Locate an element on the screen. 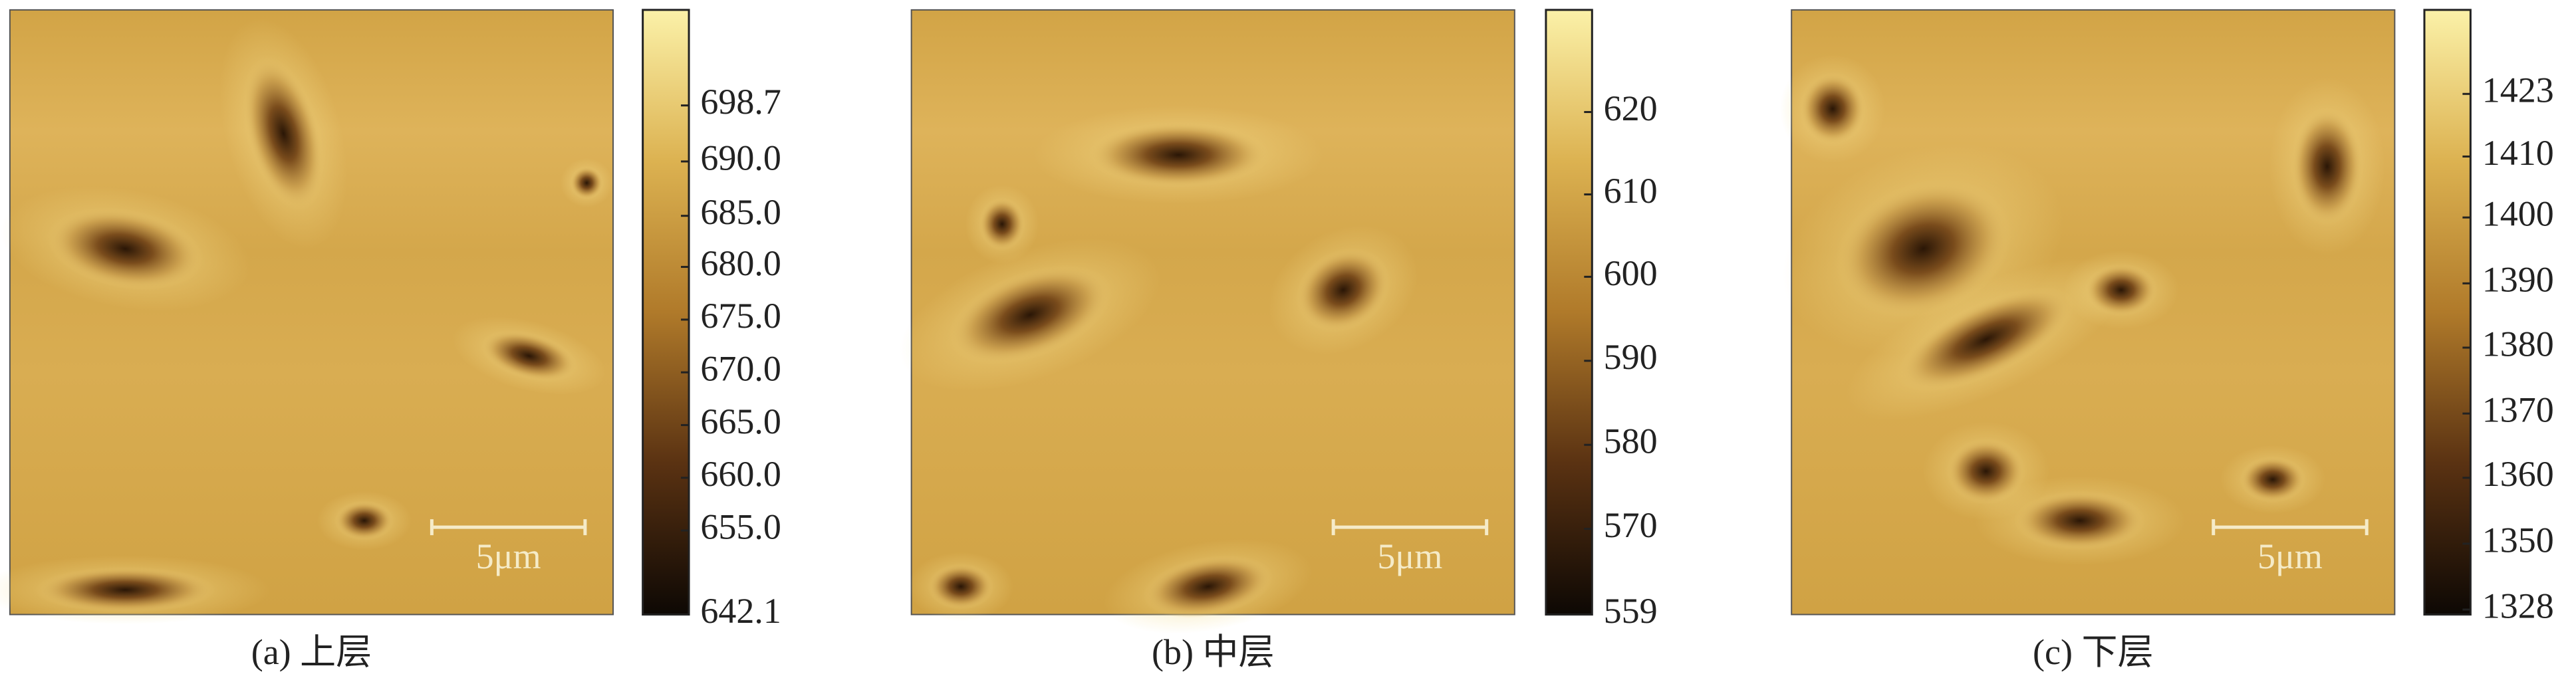 This screenshot has height=680, width=2576. colorbar-tick-label: 660.0 is located at coordinates (741, 474).